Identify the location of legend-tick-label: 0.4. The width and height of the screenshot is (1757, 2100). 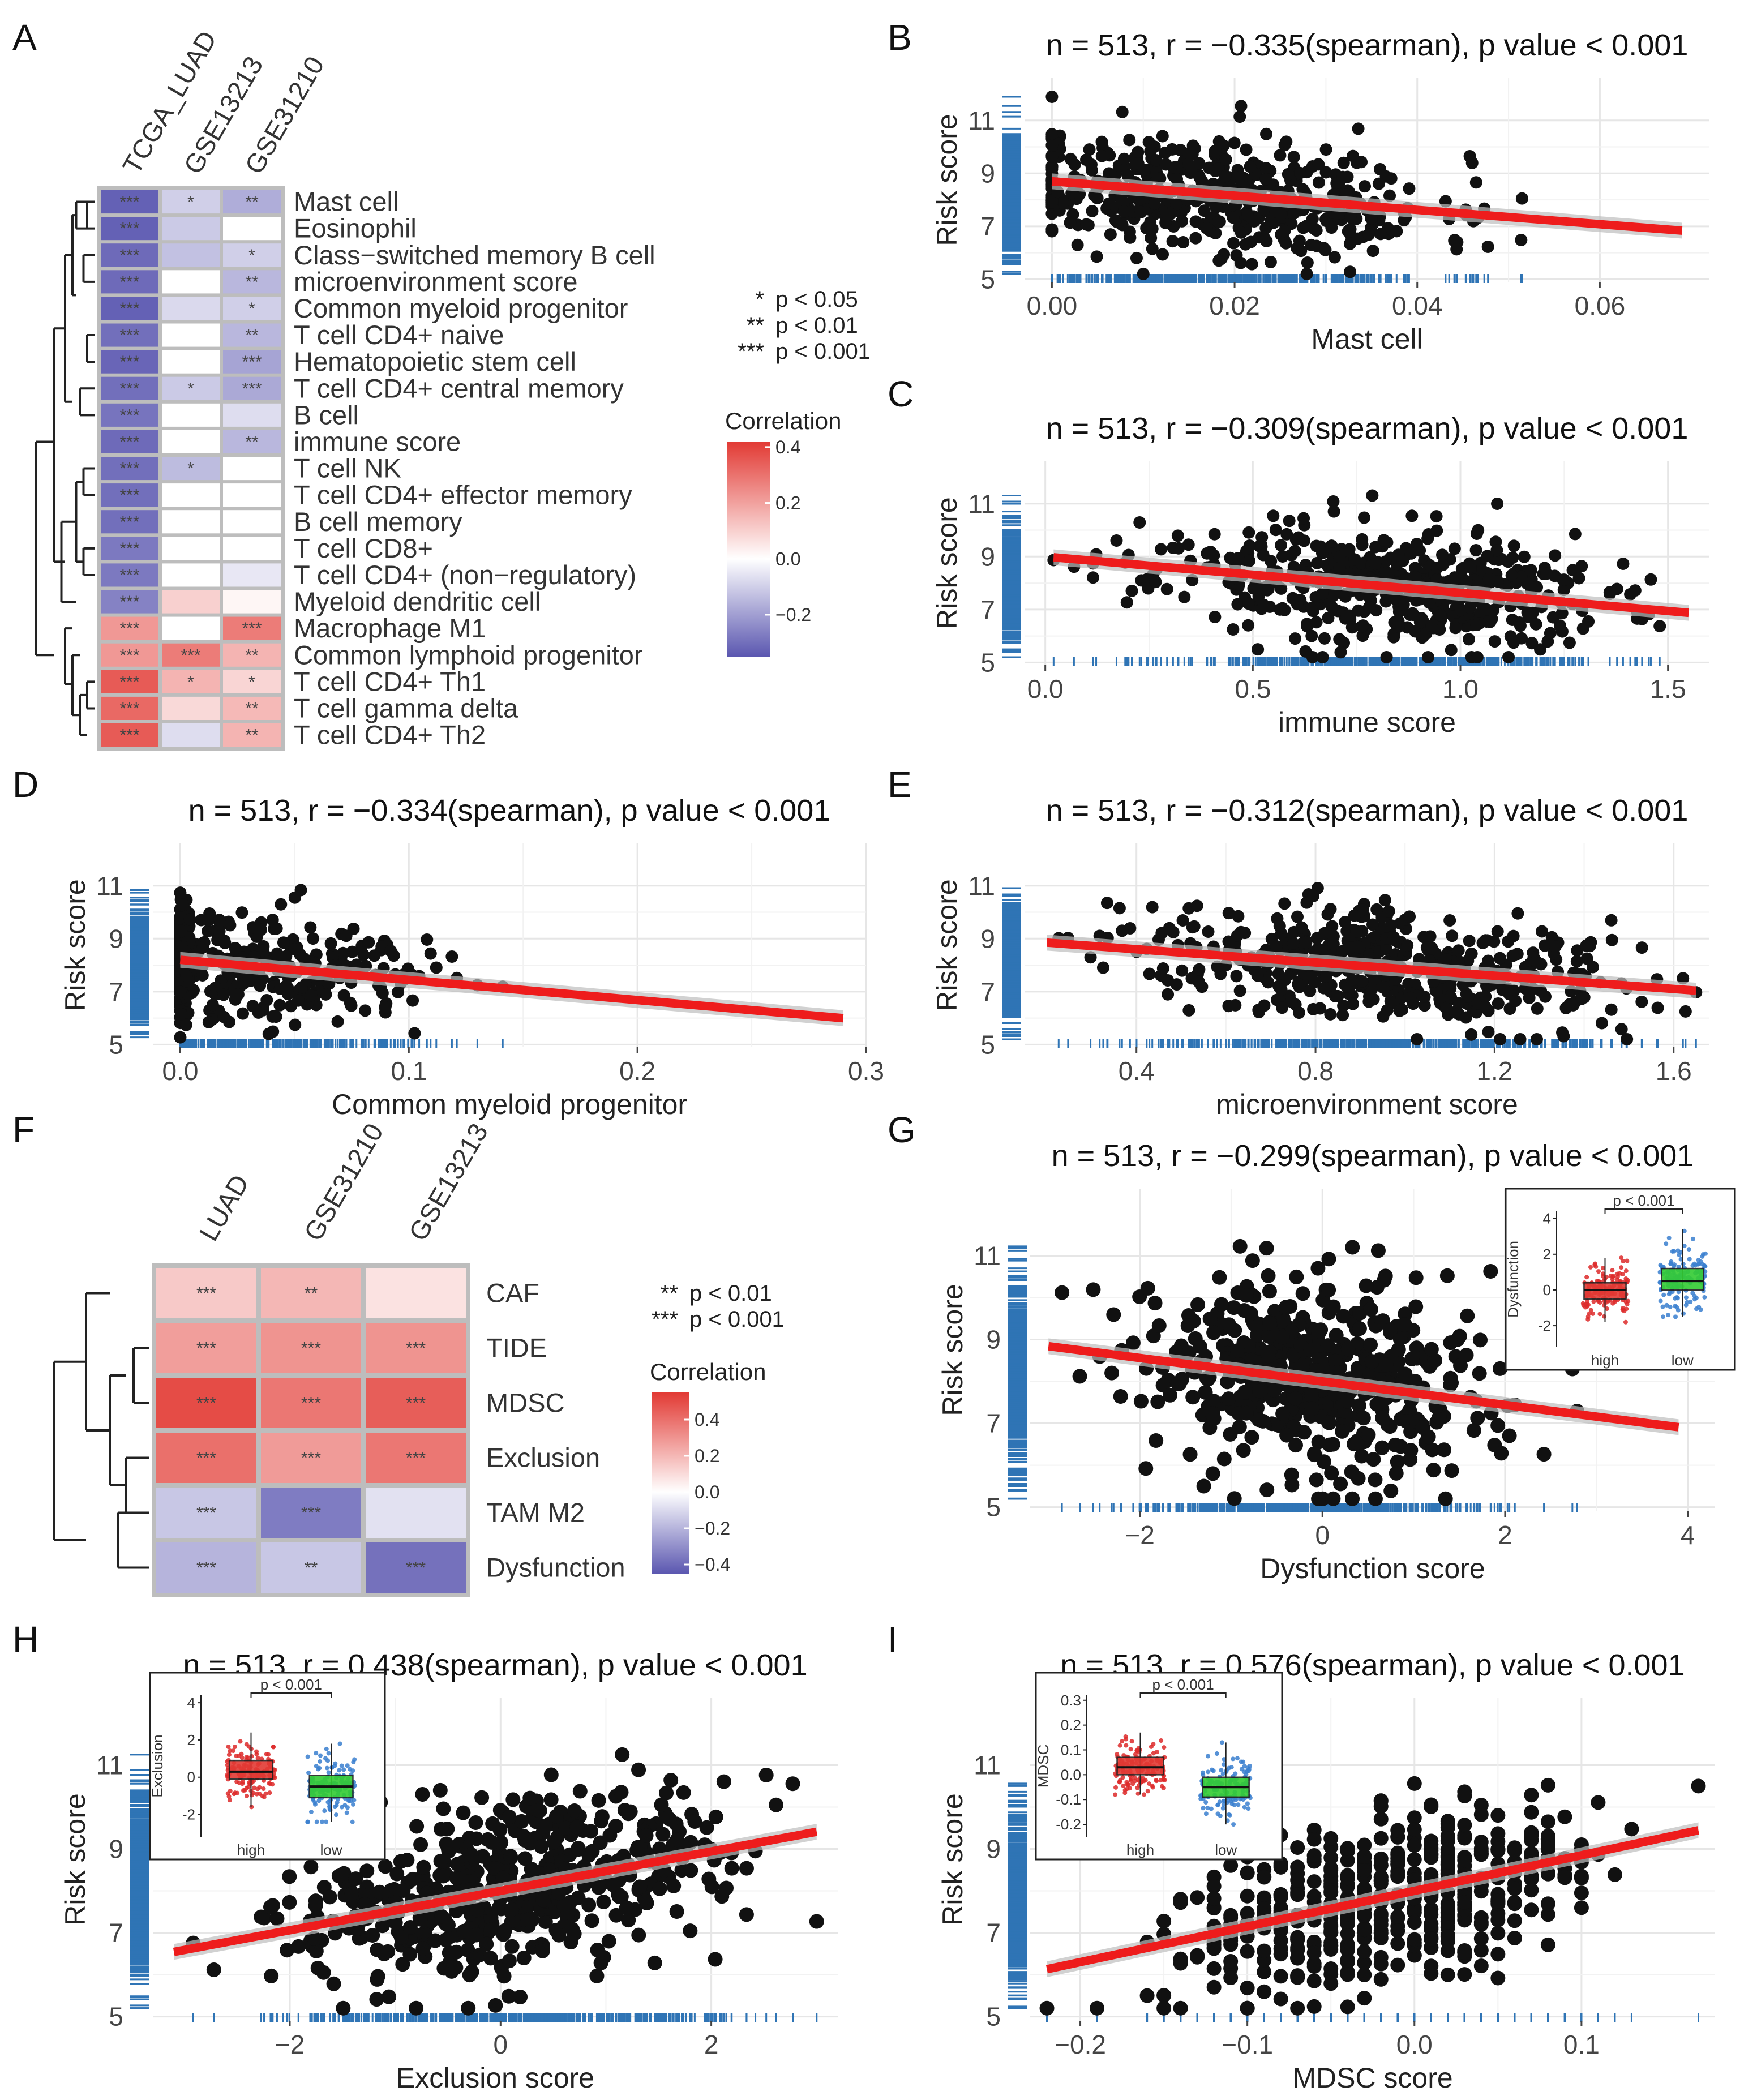
(707, 1419).